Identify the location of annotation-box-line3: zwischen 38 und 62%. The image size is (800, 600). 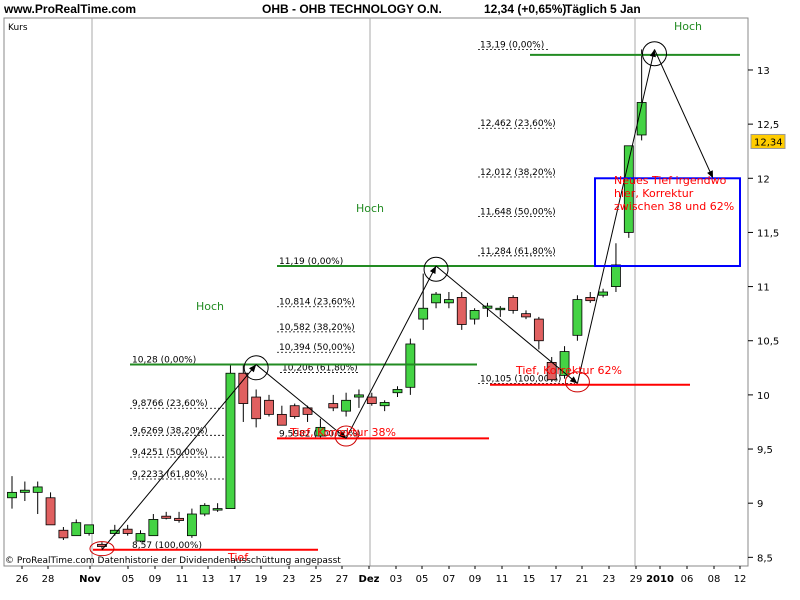
(674, 206).